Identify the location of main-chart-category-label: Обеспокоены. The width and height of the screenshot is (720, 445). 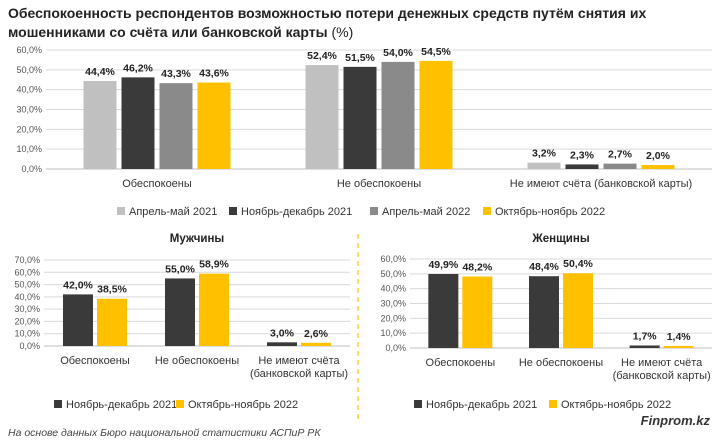
(157, 184).